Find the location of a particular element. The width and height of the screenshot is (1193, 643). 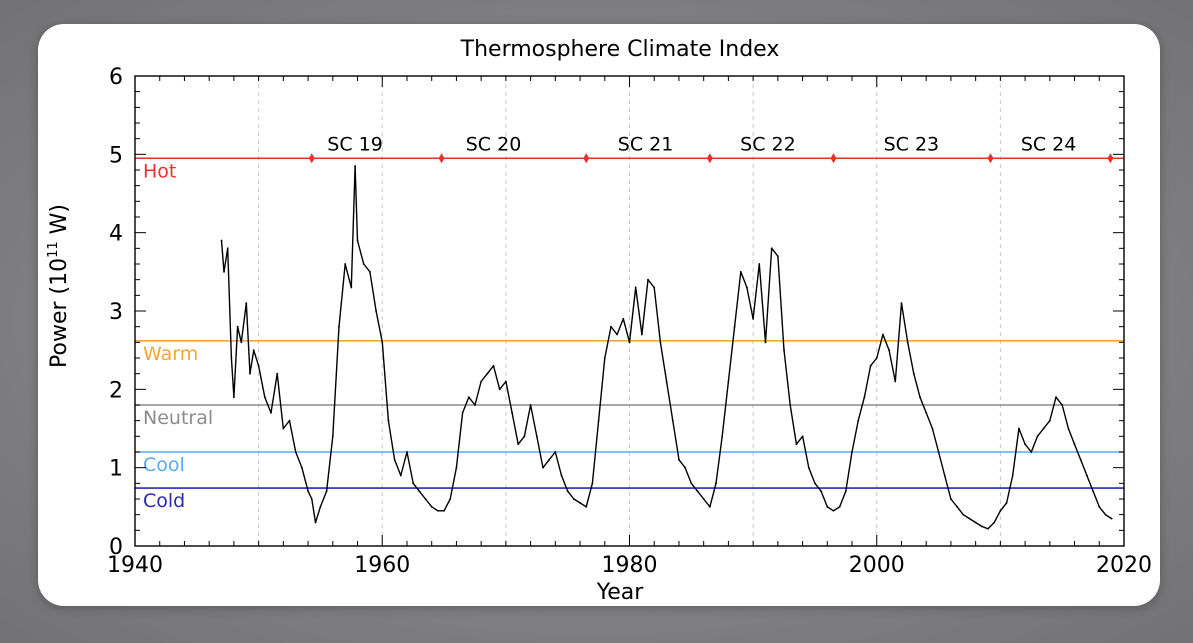

threshold-label: Neutral is located at coordinates (178, 418).